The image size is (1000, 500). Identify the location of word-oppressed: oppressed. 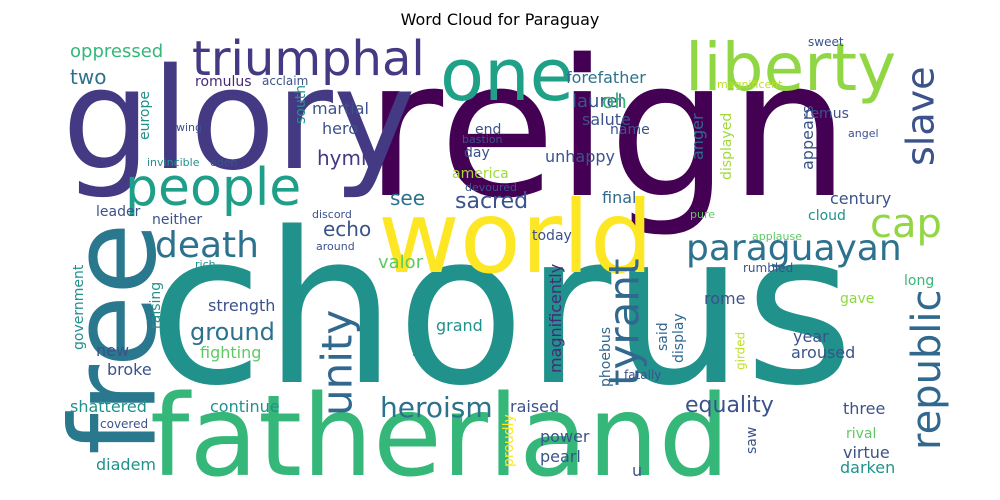
(116, 51).